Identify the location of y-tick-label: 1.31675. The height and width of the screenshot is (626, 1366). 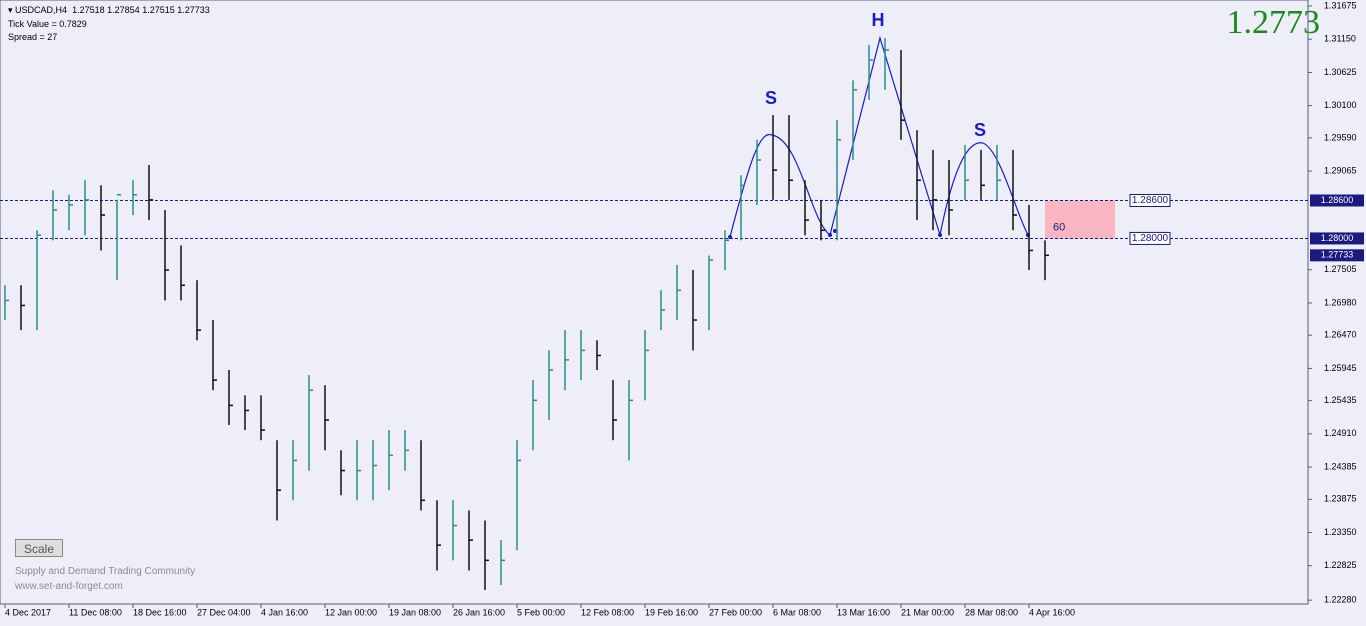
(1340, 5).